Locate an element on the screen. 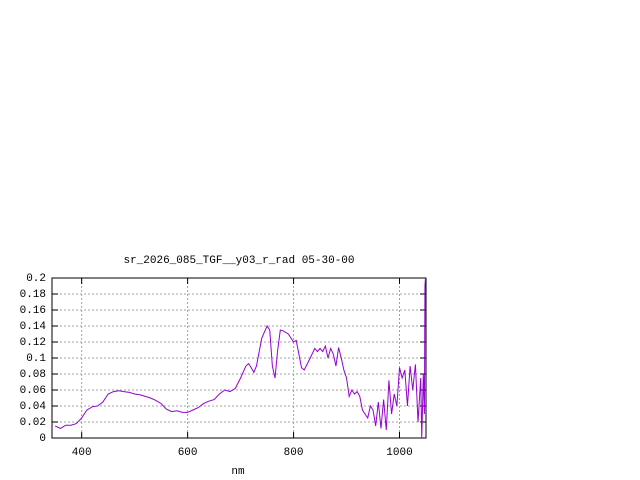  y-tick-label: 0.18 is located at coordinates (33, 295).